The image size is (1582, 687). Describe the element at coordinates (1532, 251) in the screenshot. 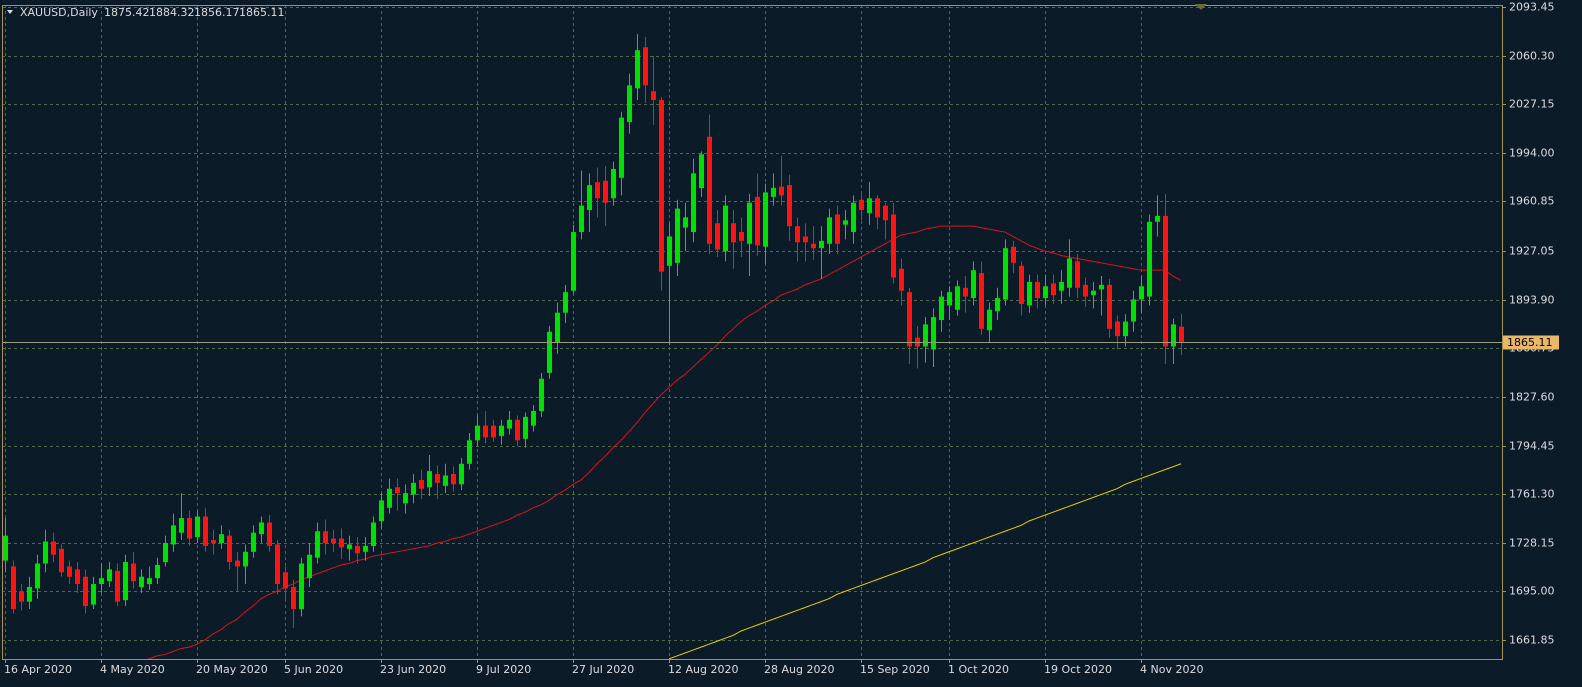

I see `y-tick-label: 1927.05` at that location.